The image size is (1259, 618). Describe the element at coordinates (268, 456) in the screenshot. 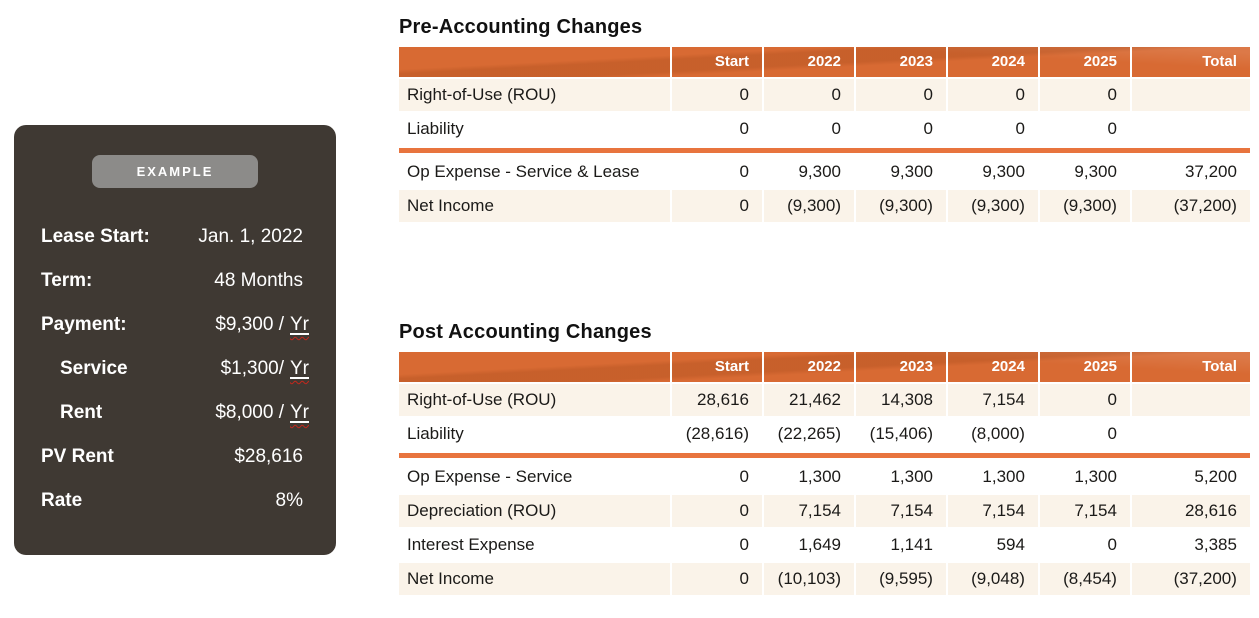

I see `pv-rent-value: $28,616` at that location.